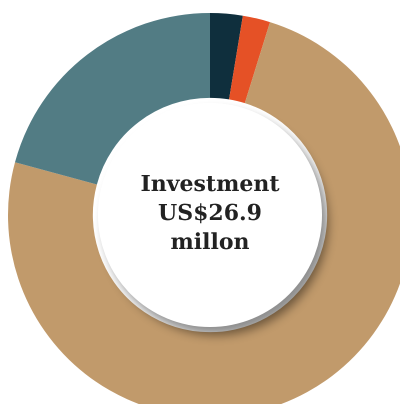 The image size is (400, 404). Describe the element at coordinates (210, 213) in the screenshot. I see `text: Investment US$26.9 millon` at that location.